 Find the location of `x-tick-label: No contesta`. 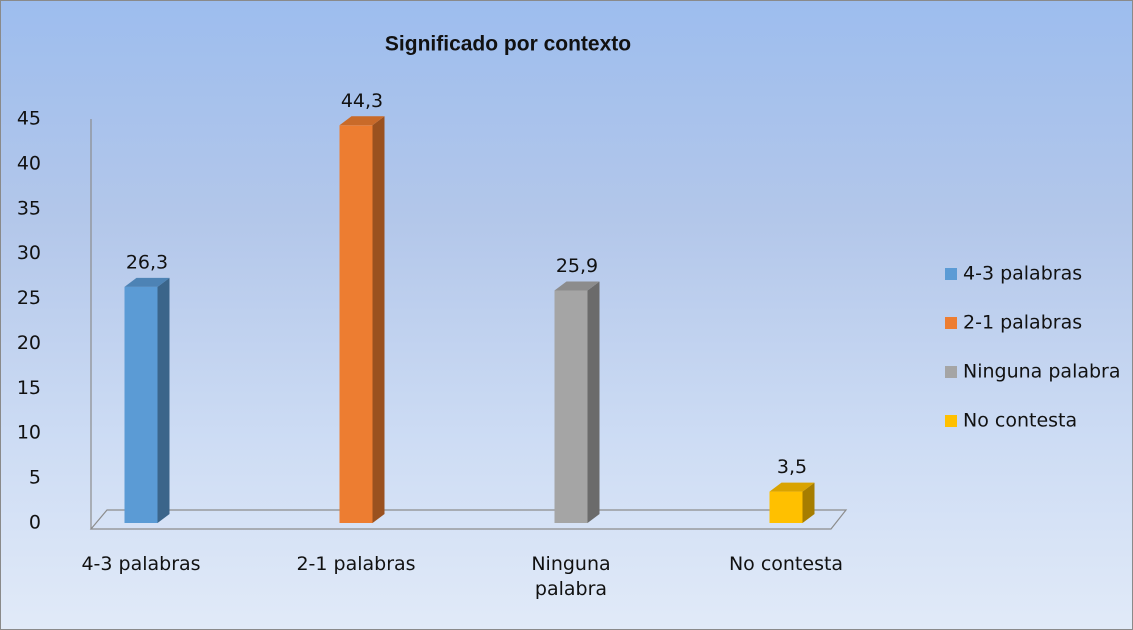

x-tick-label: No contesta is located at coordinates (786, 564).